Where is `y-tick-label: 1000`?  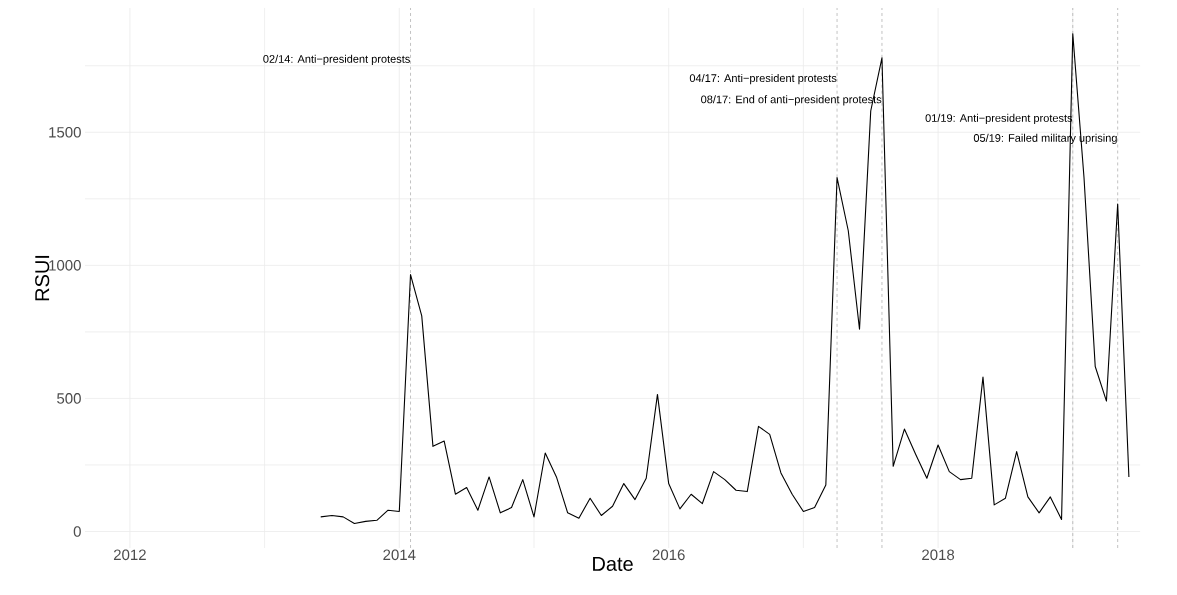 y-tick-label: 1000 is located at coordinates (65, 265).